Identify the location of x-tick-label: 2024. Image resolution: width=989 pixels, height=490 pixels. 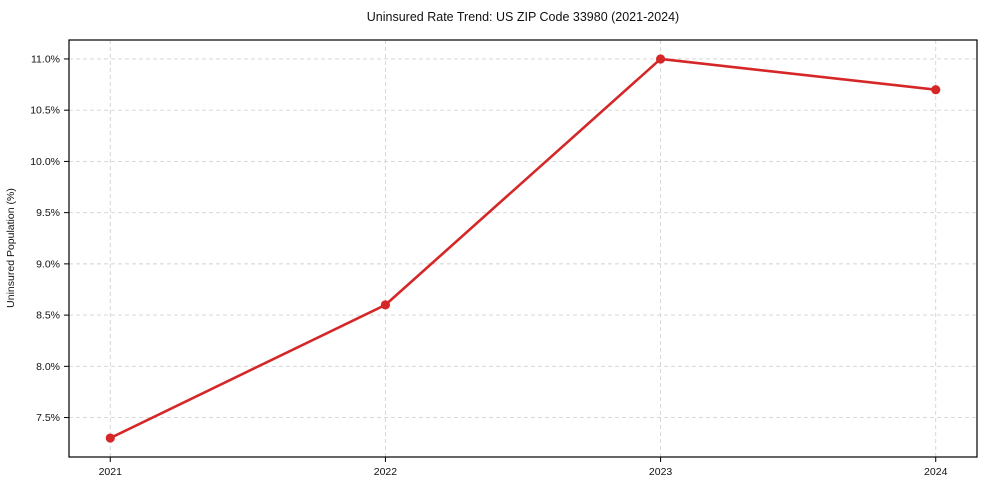
(936, 472).